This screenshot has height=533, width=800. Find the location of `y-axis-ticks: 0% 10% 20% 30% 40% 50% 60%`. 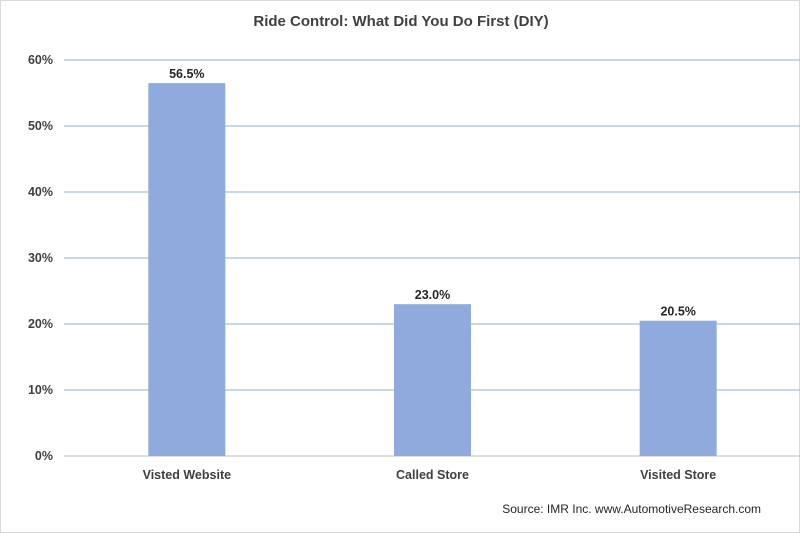

y-axis-ticks: 0% 10% 20% 30% 40% 50% 60% is located at coordinates (40, 258).